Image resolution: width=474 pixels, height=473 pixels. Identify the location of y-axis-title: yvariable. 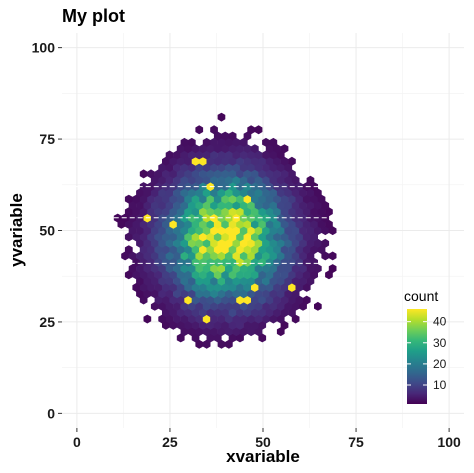
(16, 230).